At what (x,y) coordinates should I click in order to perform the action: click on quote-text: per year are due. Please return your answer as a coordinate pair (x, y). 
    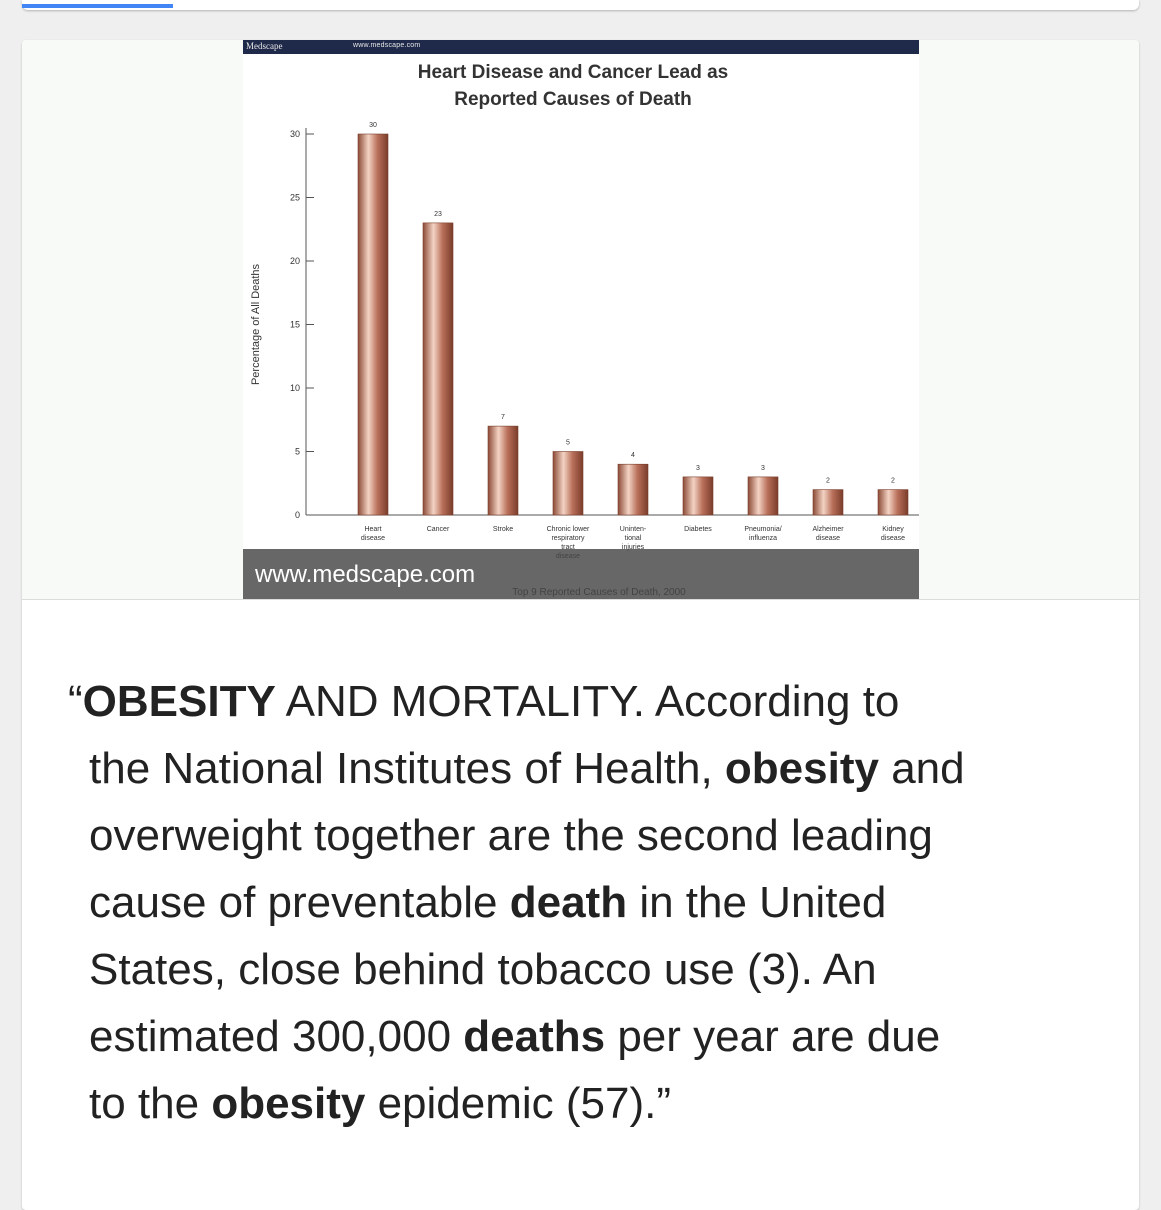
    Looking at the image, I should click on (773, 1036).